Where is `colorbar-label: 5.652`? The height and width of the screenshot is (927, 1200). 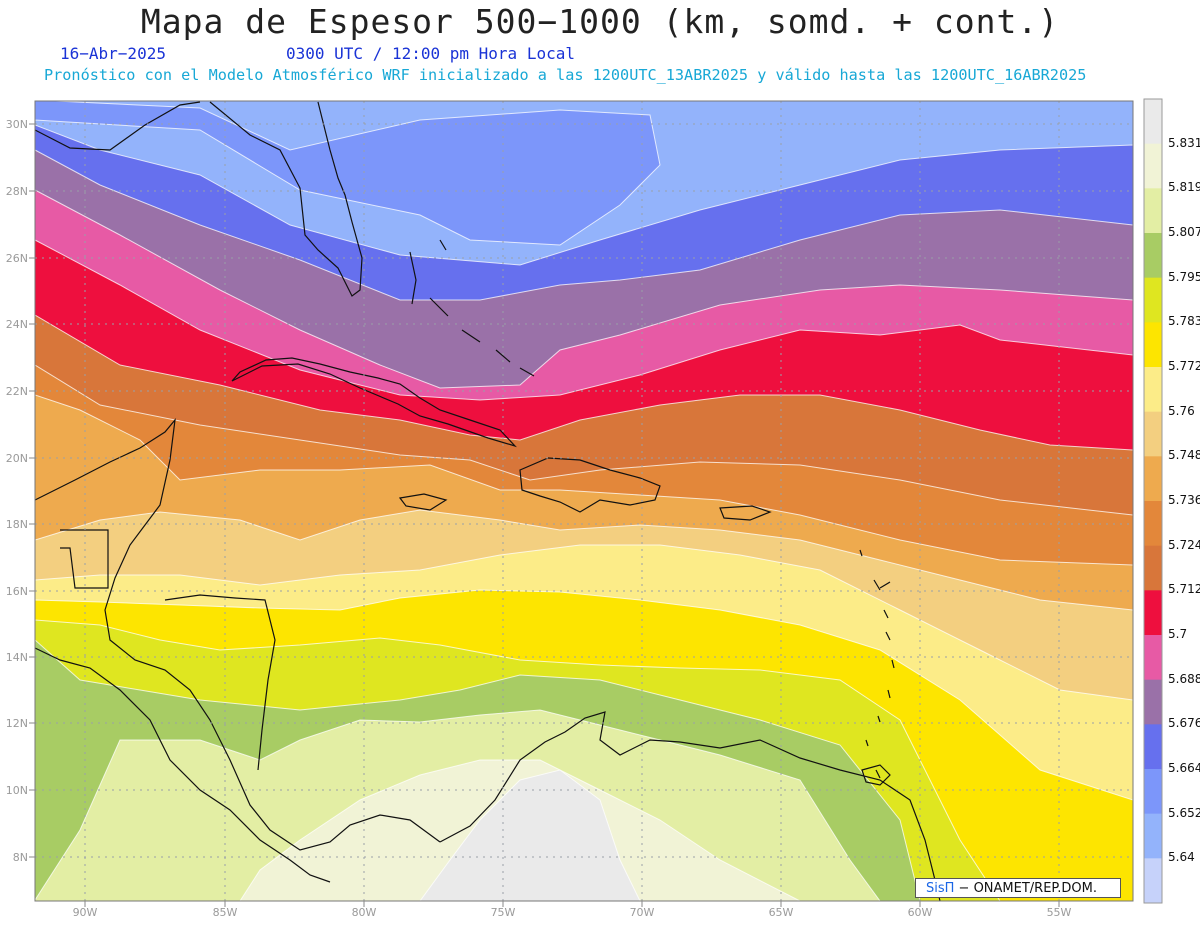
colorbar-label: 5.652 is located at coordinates (1184, 812).